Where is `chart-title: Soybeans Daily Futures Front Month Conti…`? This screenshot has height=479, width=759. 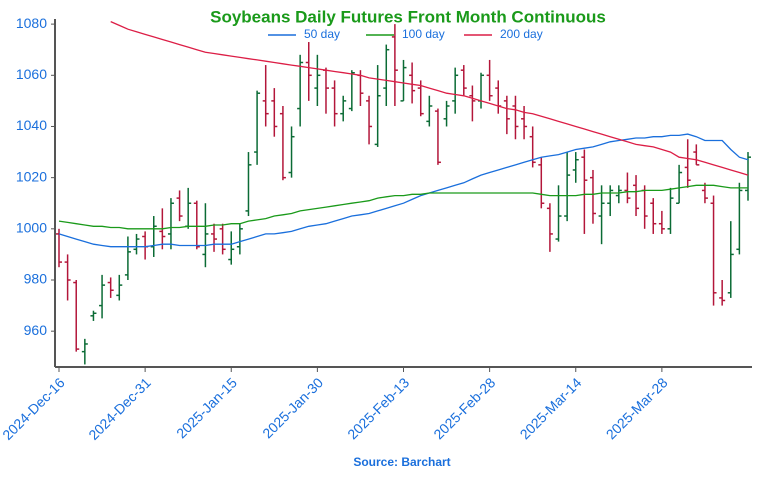 chart-title: Soybeans Daily Futures Front Month Conti… is located at coordinates (408, 16).